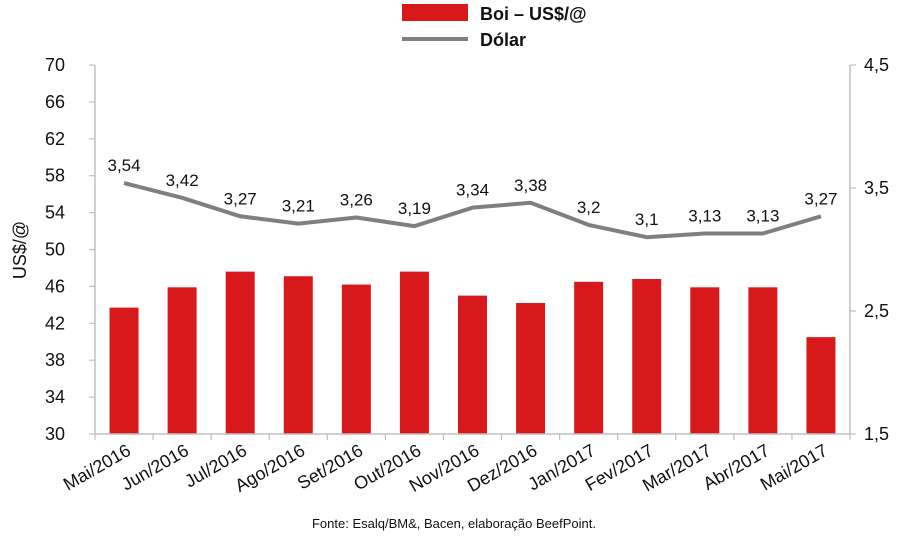 Image resolution: width=901 pixels, height=538 pixels. Describe the element at coordinates (472, 190) in the screenshot. I see `data-label: 3,34` at that location.